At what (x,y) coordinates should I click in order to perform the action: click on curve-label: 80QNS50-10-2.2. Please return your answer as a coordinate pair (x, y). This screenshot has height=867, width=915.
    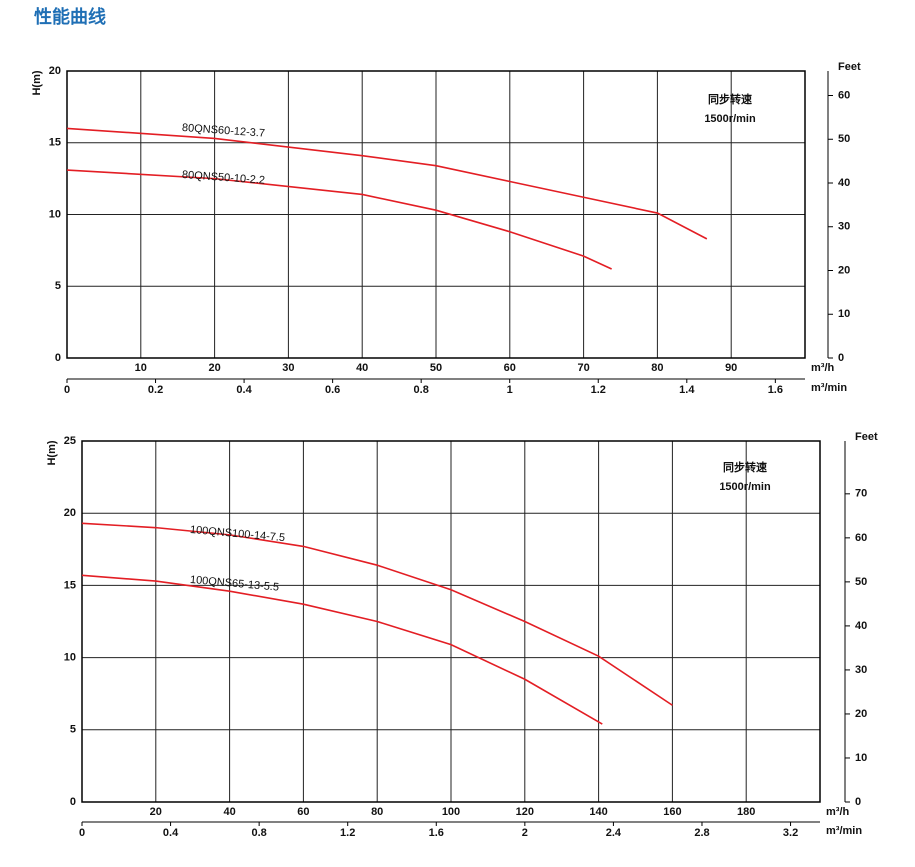
    Looking at the image, I should click on (224, 178).